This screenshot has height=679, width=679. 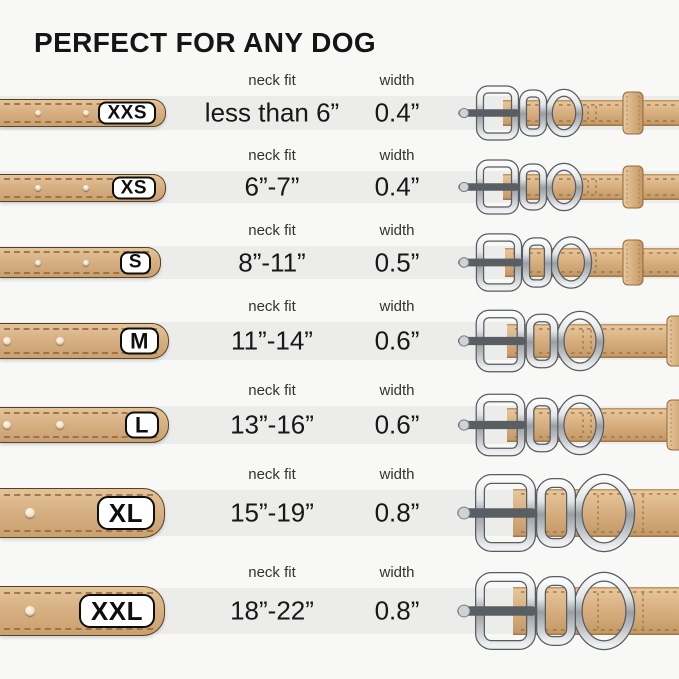 What do you see at coordinates (125, 513) in the screenshot?
I see `size-badge: XL` at bounding box center [125, 513].